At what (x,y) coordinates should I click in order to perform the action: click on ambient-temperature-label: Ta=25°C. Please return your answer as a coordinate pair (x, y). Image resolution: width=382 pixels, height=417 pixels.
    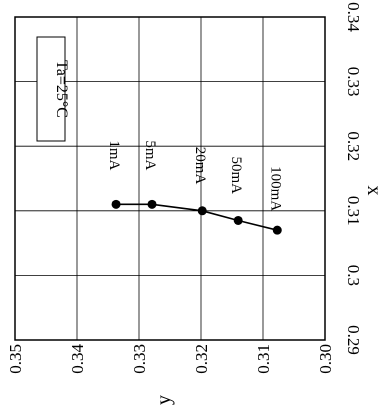
    Looking at the image, I should click on (61, 89).